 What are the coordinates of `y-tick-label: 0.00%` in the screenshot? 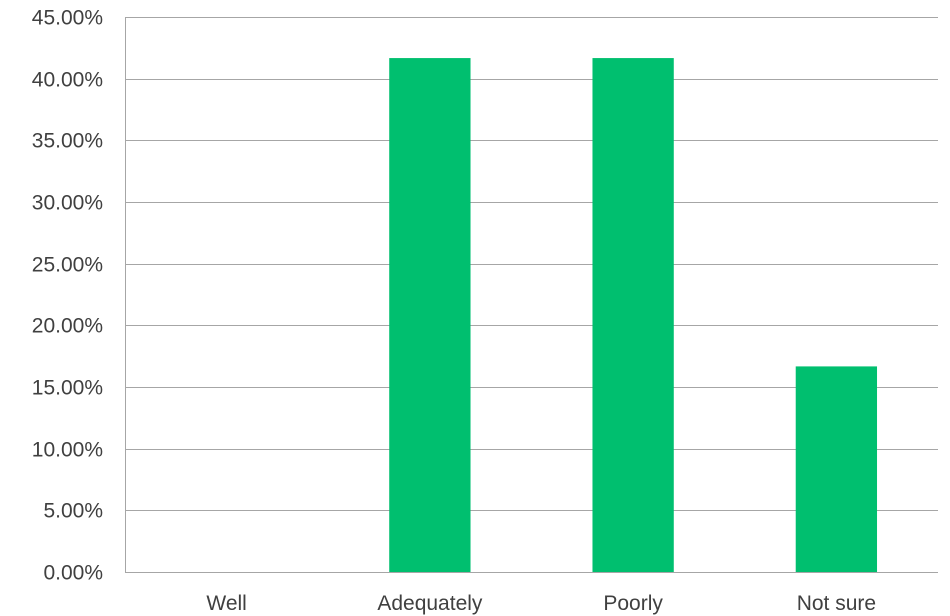 It's located at (73, 573).